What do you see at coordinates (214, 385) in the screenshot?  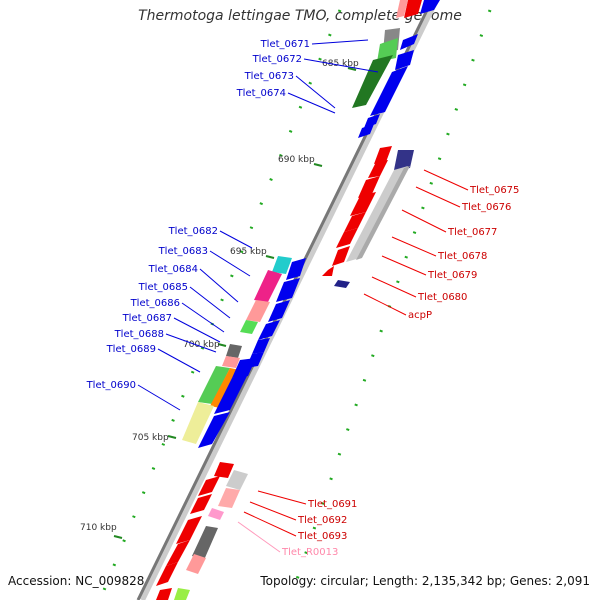 I see `gene-tlet-0690-green` at bounding box center [214, 385].